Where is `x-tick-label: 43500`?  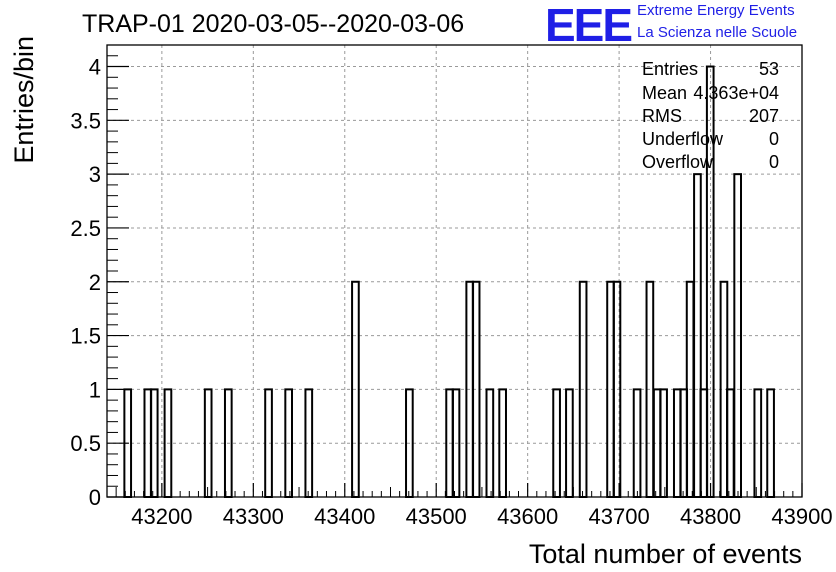 x-tick-label: 43500 is located at coordinates (436, 516).